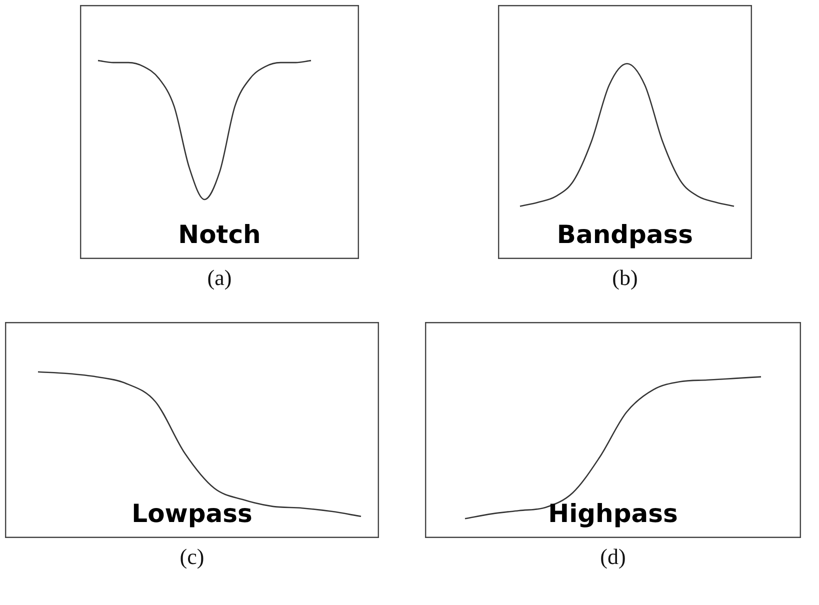 The height and width of the screenshot is (605, 819). I want to click on annotation: Highpass, so click(613, 513).